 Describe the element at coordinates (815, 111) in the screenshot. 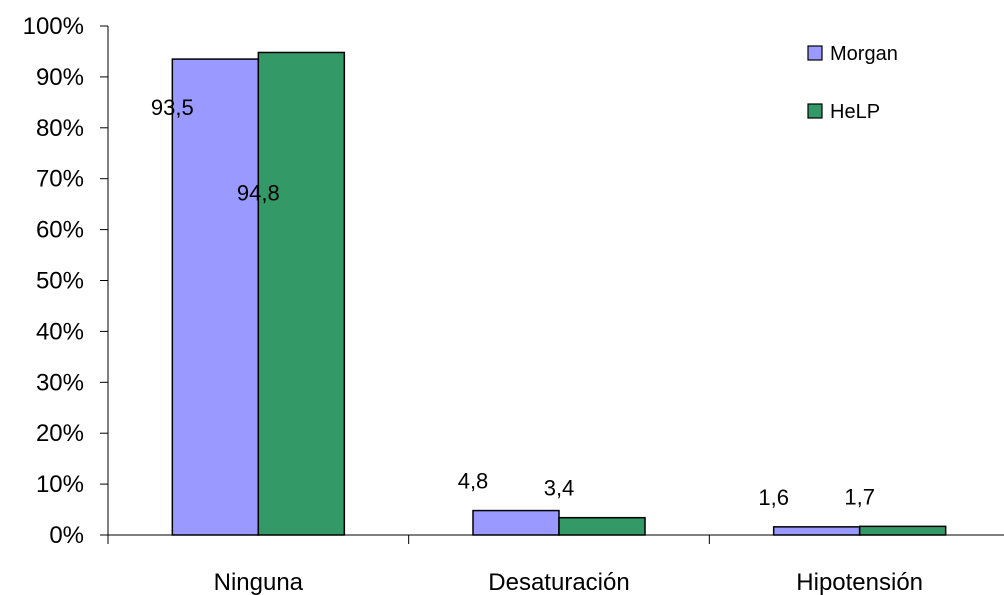

I see `legend-swatch-help` at that location.